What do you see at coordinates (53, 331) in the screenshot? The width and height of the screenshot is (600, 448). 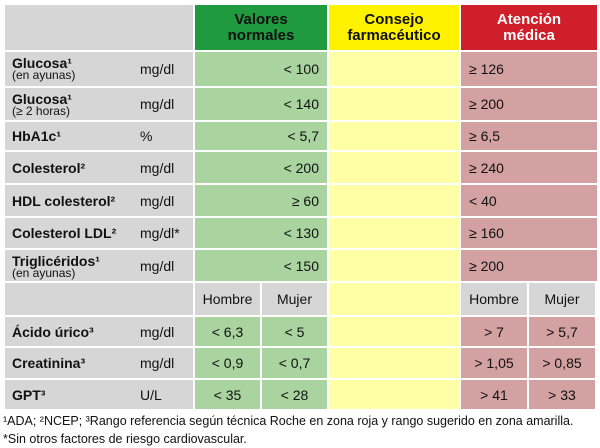 I see `row-name: Ácido úrico³` at bounding box center [53, 331].